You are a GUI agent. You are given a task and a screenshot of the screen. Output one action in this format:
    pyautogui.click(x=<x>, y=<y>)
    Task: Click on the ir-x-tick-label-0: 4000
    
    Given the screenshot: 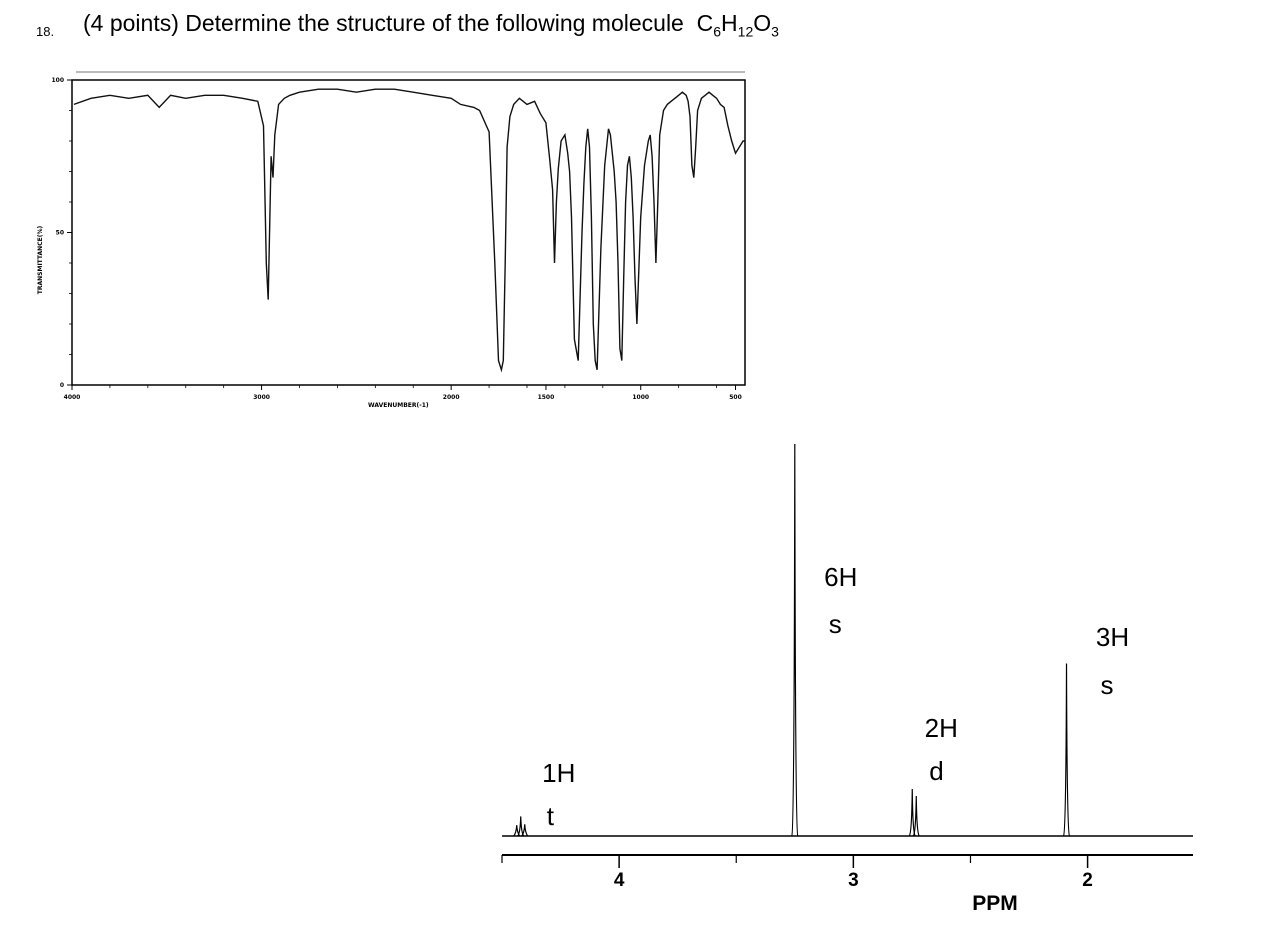 What is the action you would take?
    pyautogui.click(x=72, y=397)
    